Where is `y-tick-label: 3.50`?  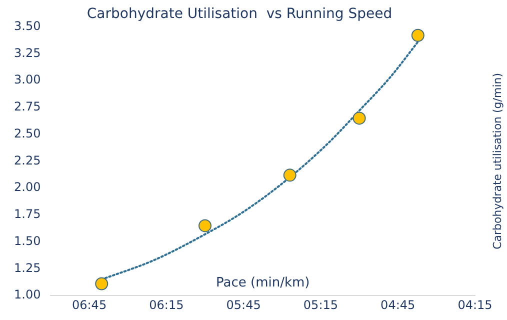
y-tick-label: 3.50 is located at coordinates (27, 25).